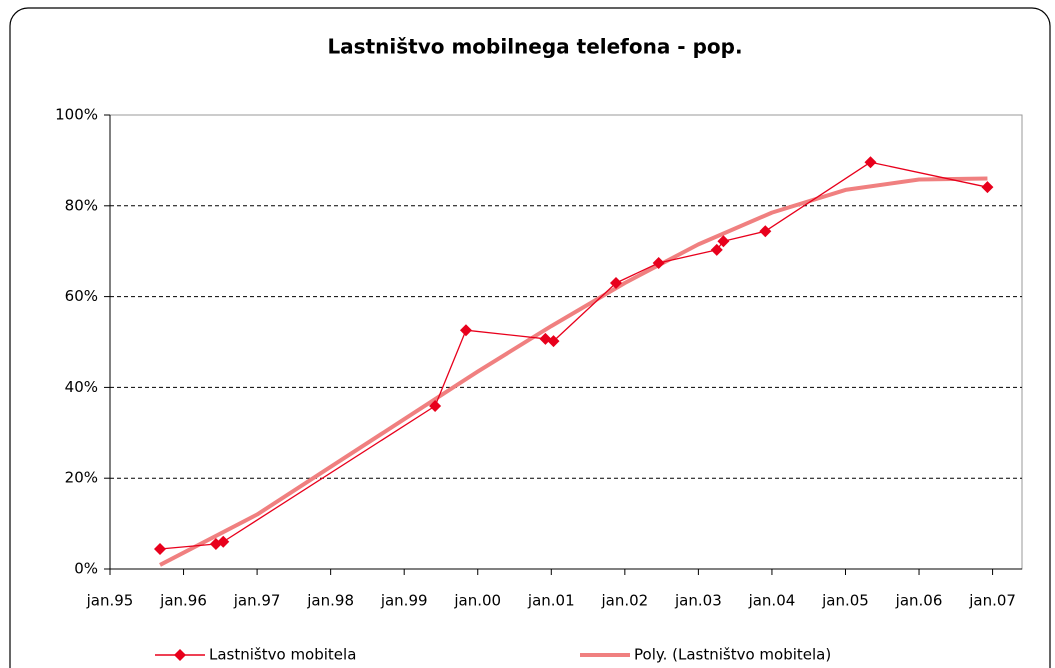 The width and height of the screenshot is (1055, 668). I want to click on y-tick-label: 20%, so click(81, 478).